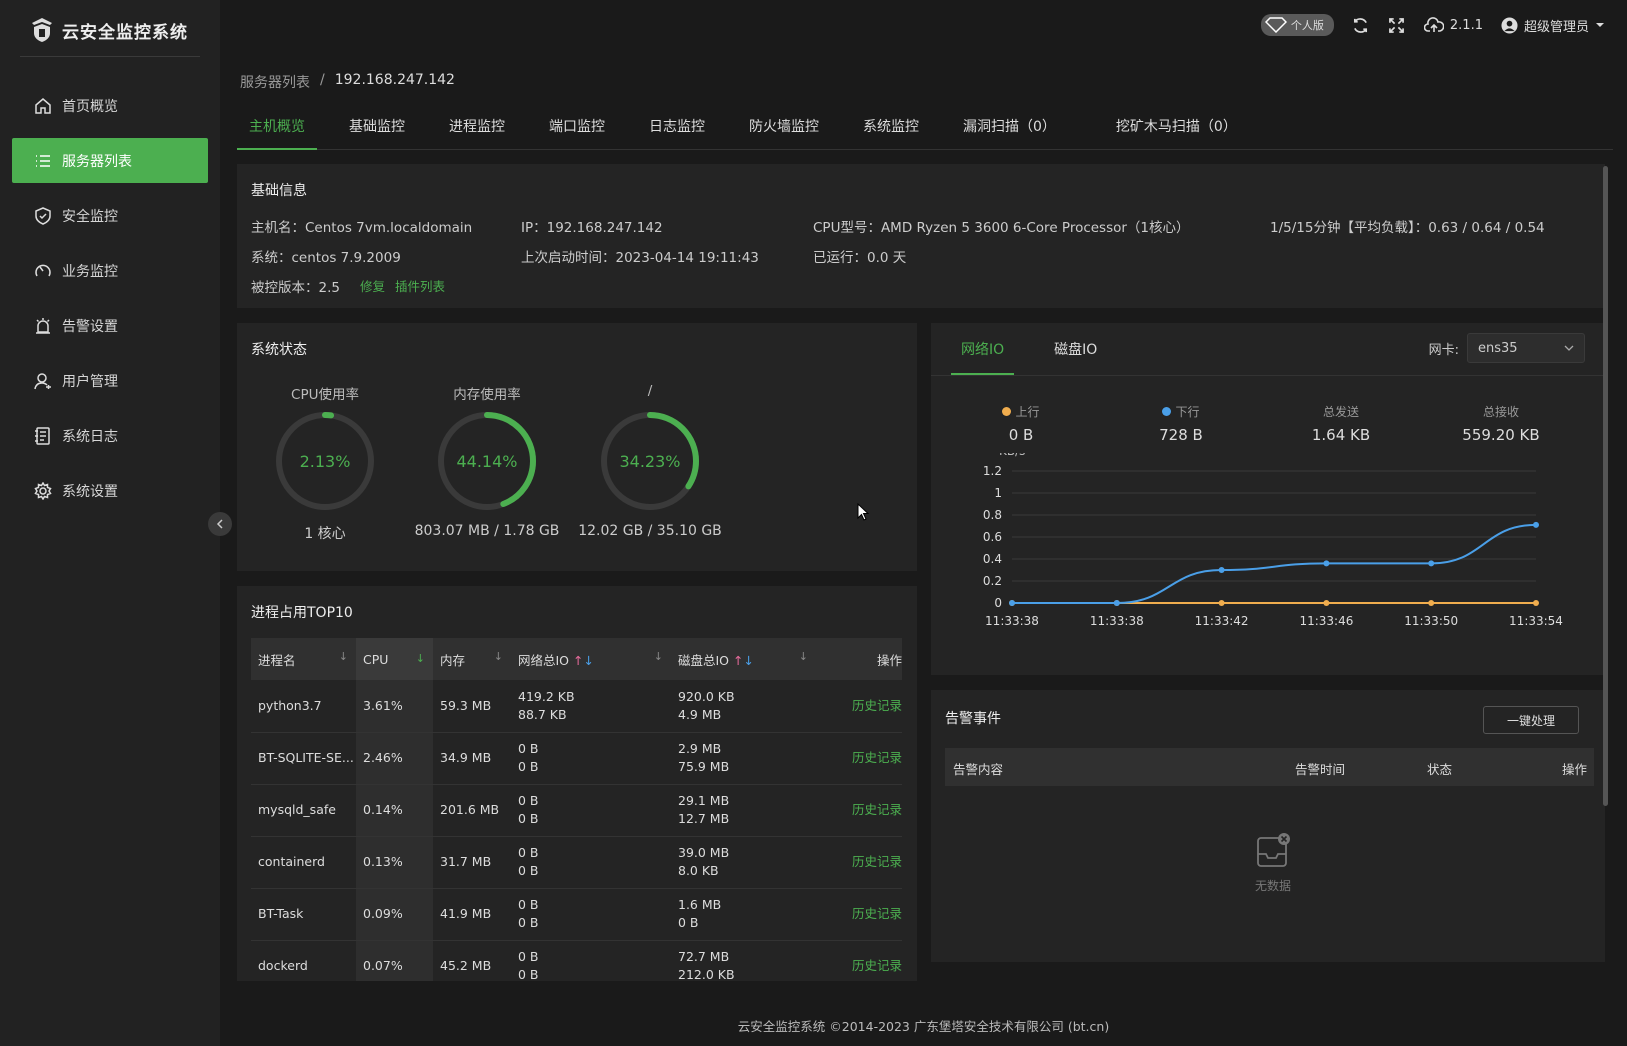 This screenshot has height=1046, width=1627. I want to click on sidebar-item-settings: 系统设置, so click(110, 490).